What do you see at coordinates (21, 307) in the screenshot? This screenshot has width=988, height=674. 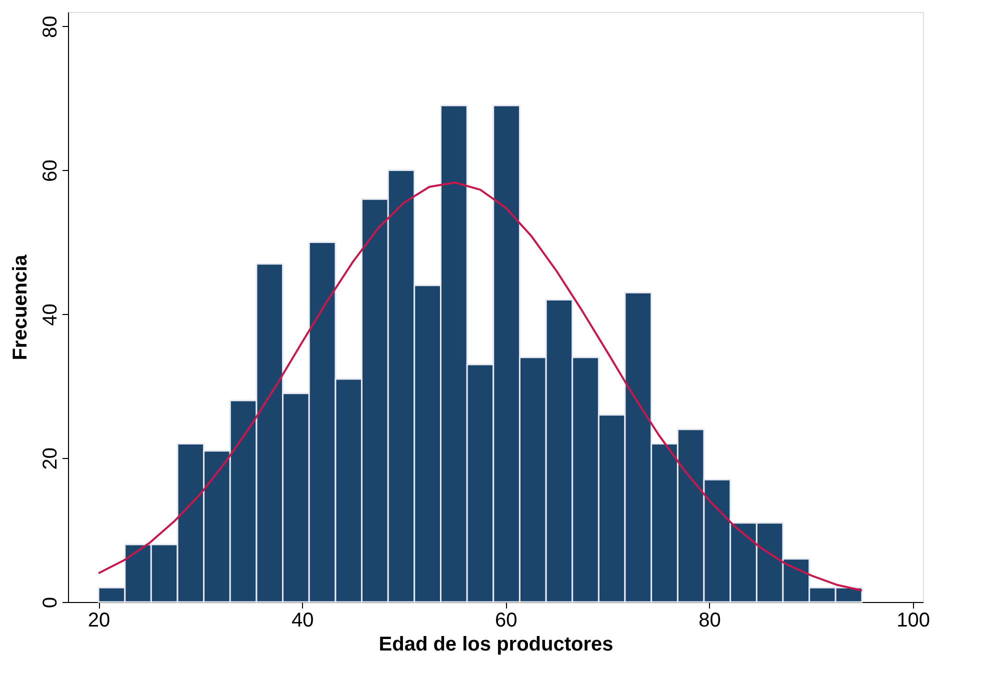 I see `y-axis-title: Frecuencia` at bounding box center [21, 307].